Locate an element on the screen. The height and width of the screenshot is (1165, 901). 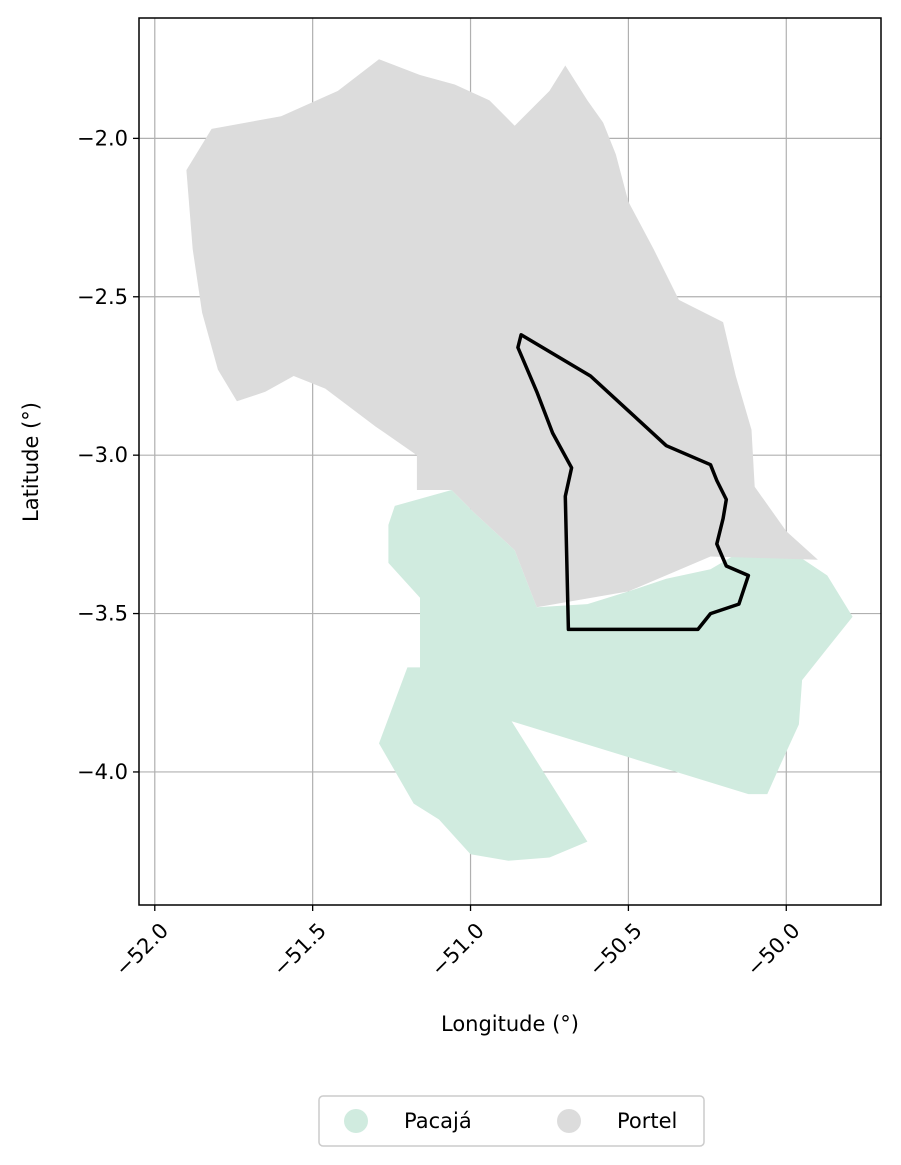
y-tick-label: −3.0 is located at coordinates (102, 455).